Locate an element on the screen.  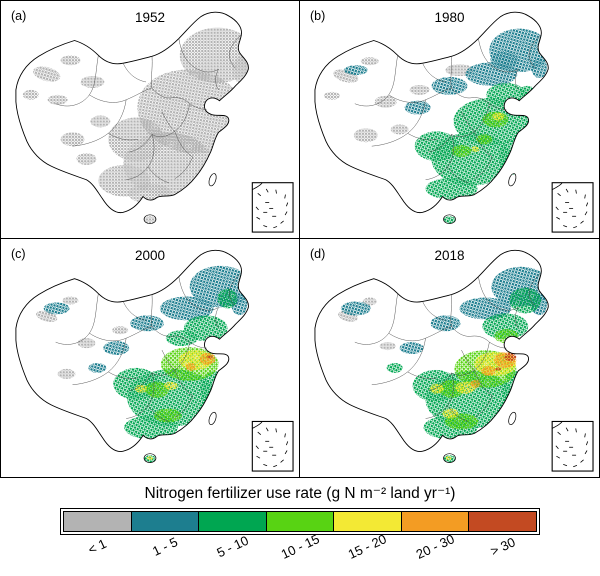
legend-colorbar is located at coordinates (300, 521).